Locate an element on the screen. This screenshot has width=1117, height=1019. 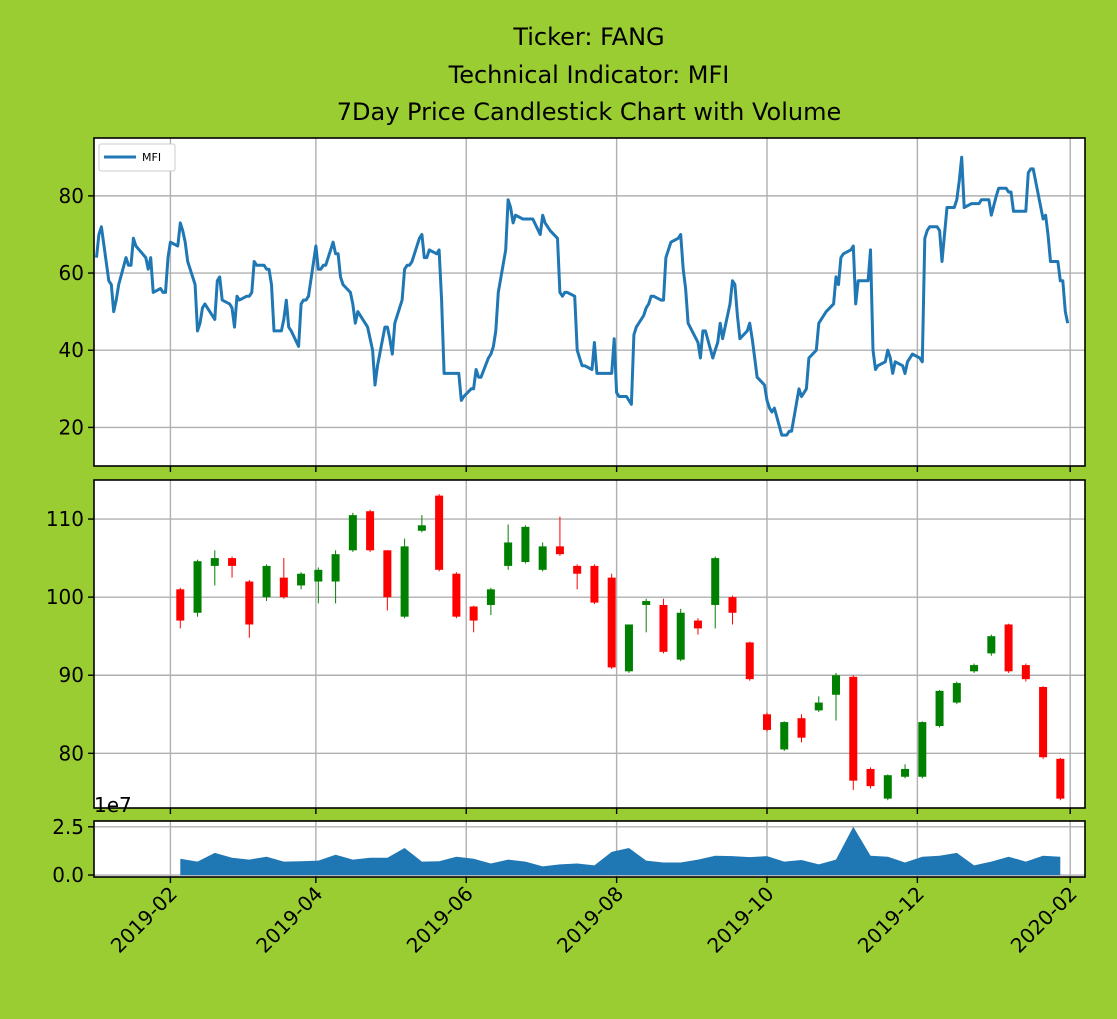
x-tick-label: 2019-08 is located at coordinates (590, 920).